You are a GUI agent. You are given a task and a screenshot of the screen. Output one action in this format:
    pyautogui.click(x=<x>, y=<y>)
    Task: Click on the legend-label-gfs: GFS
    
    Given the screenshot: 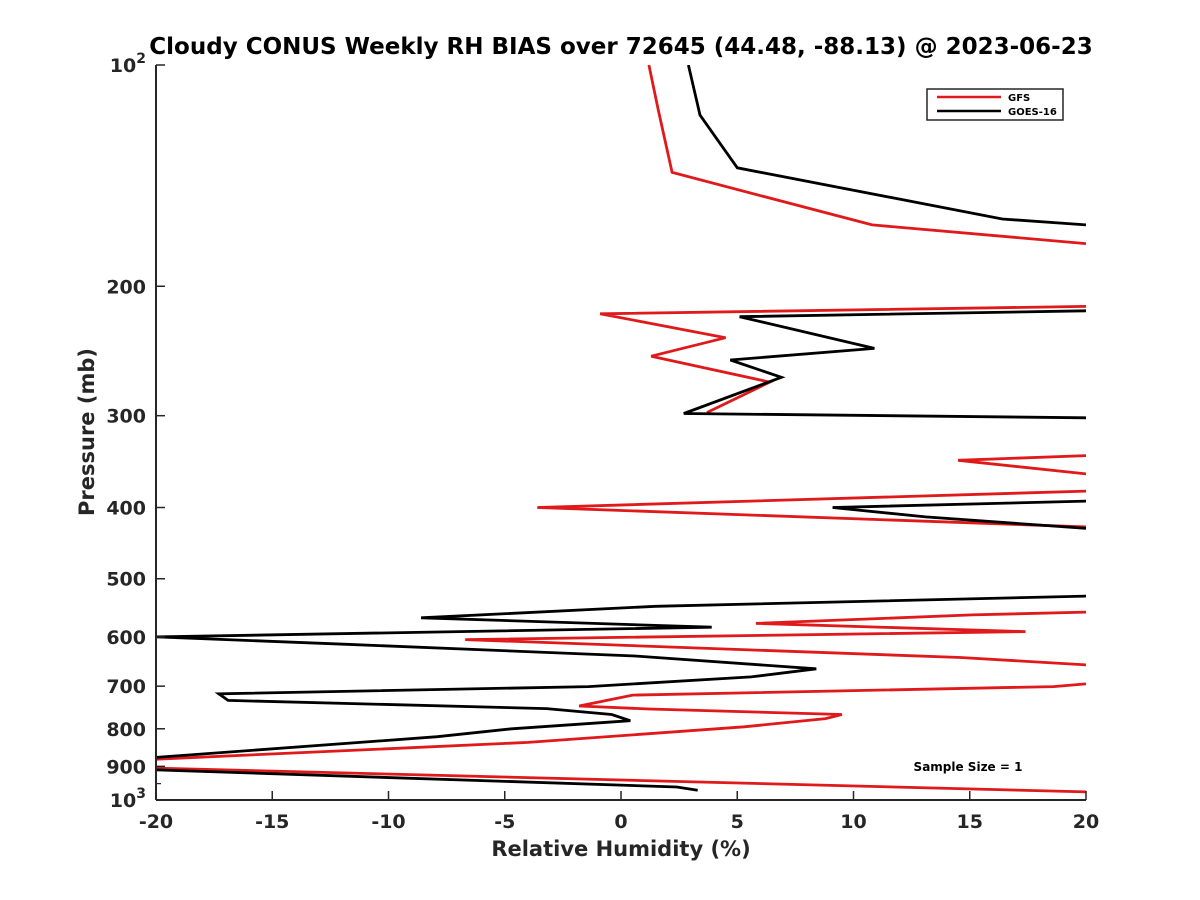 What is the action you would take?
    pyautogui.click(x=1019, y=98)
    